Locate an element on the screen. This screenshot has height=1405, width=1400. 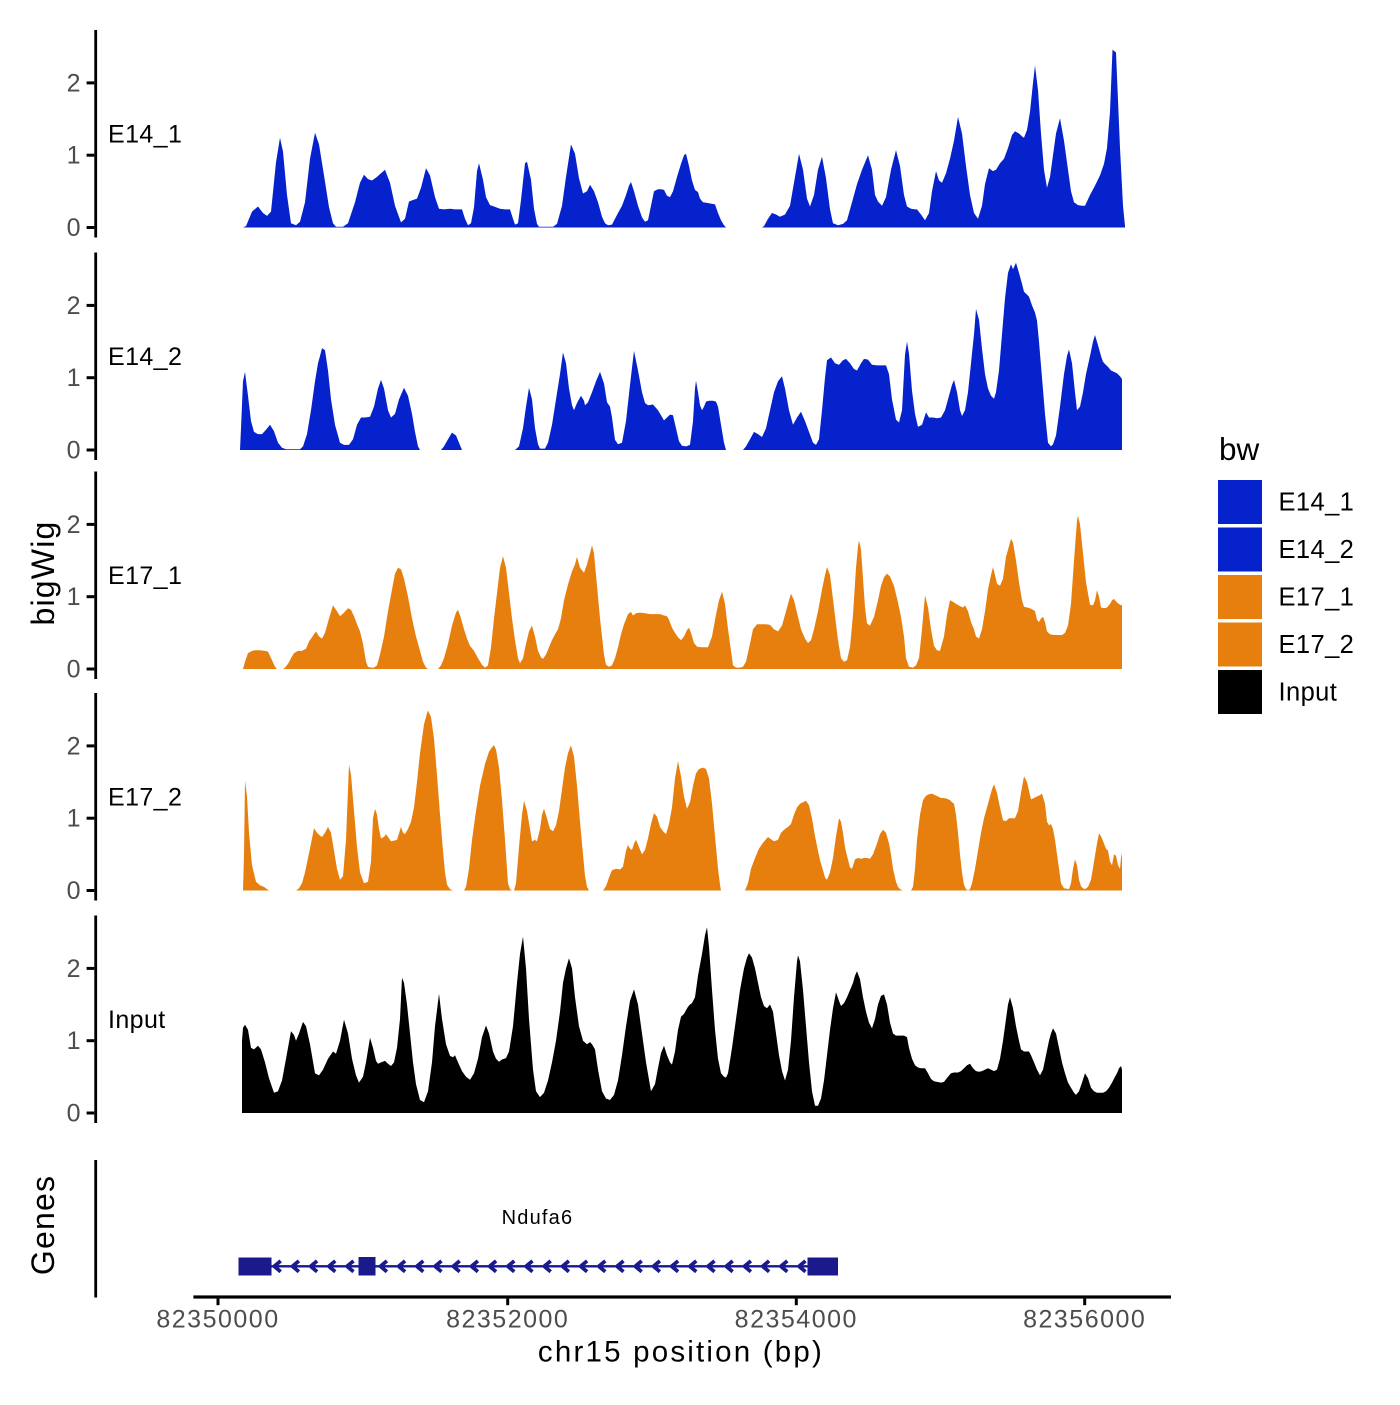
svg-text: 82356000 is located at coordinates (1084, 1320).